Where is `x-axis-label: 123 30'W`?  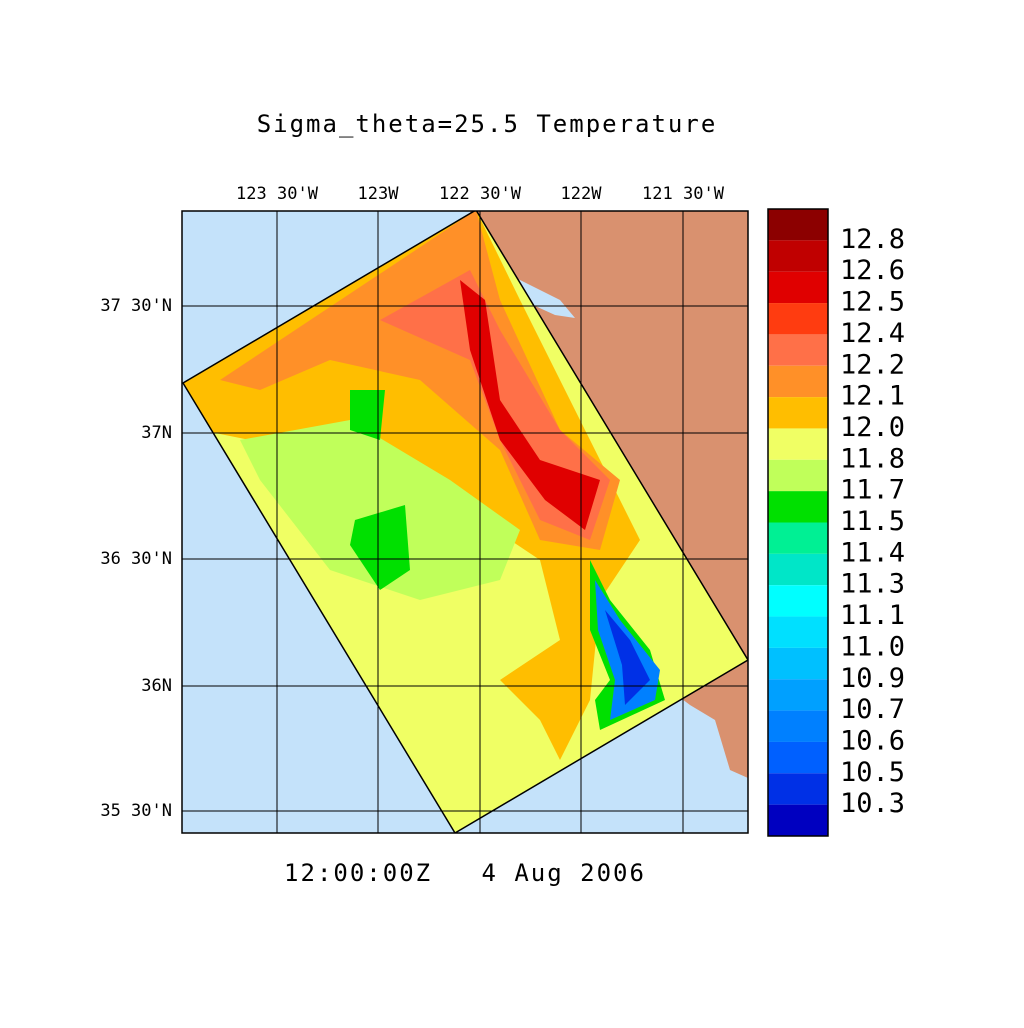 x-axis-label: 123 30'W is located at coordinates (277, 194).